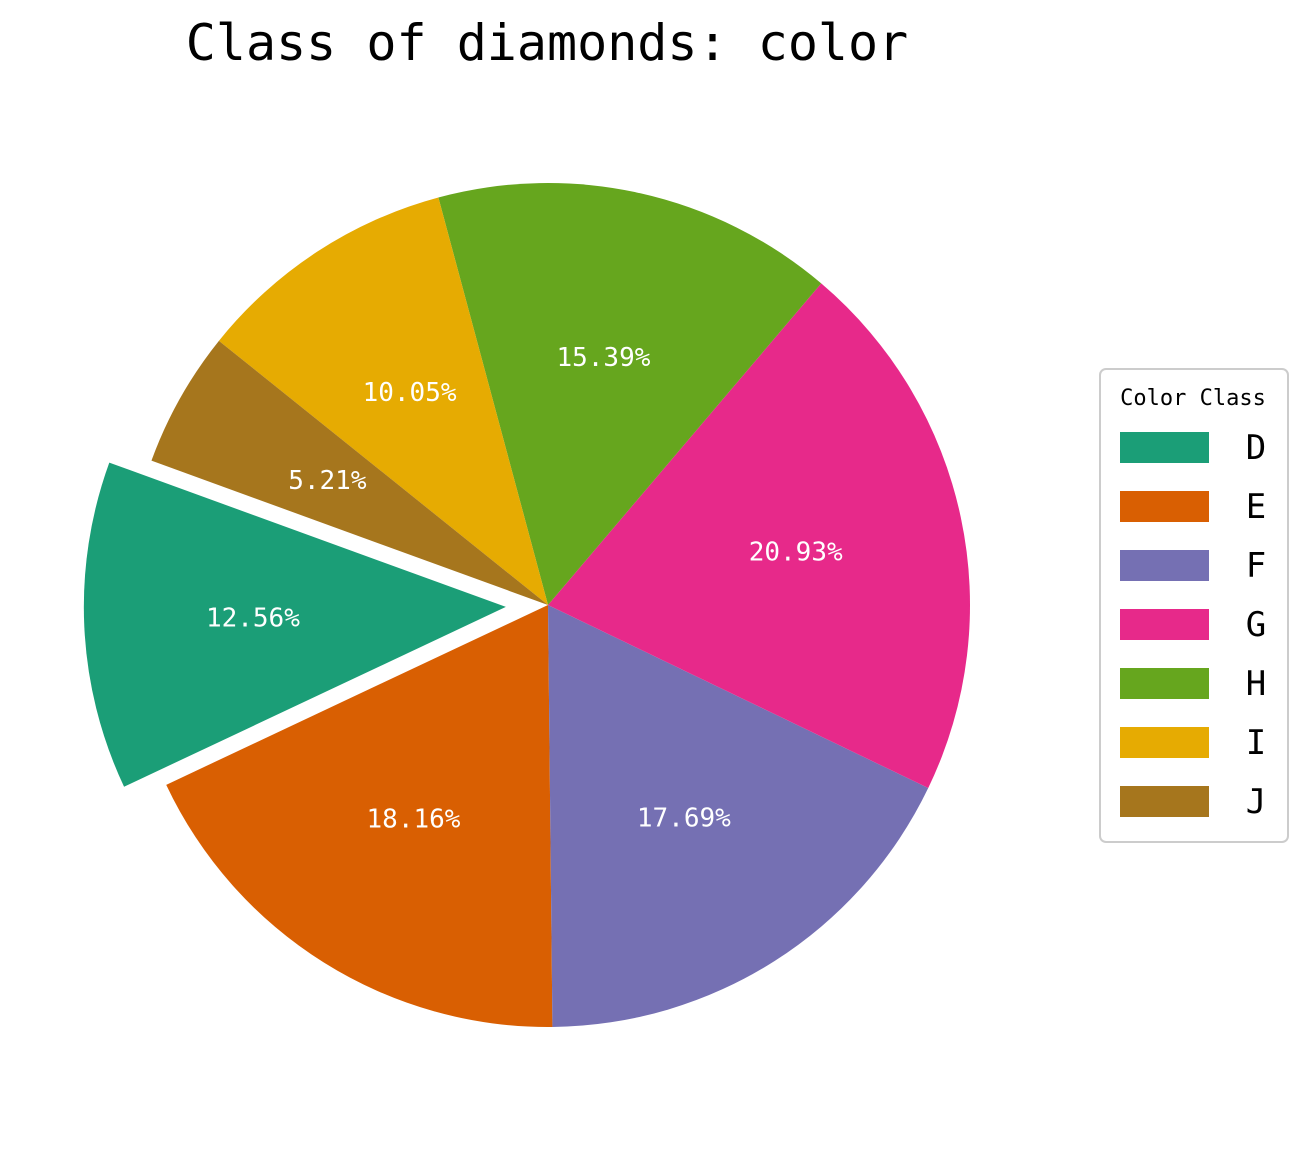 This screenshot has height=1154, width=1307. Describe the element at coordinates (359, 816) in the screenshot. I see `pie-slice-E` at that location.